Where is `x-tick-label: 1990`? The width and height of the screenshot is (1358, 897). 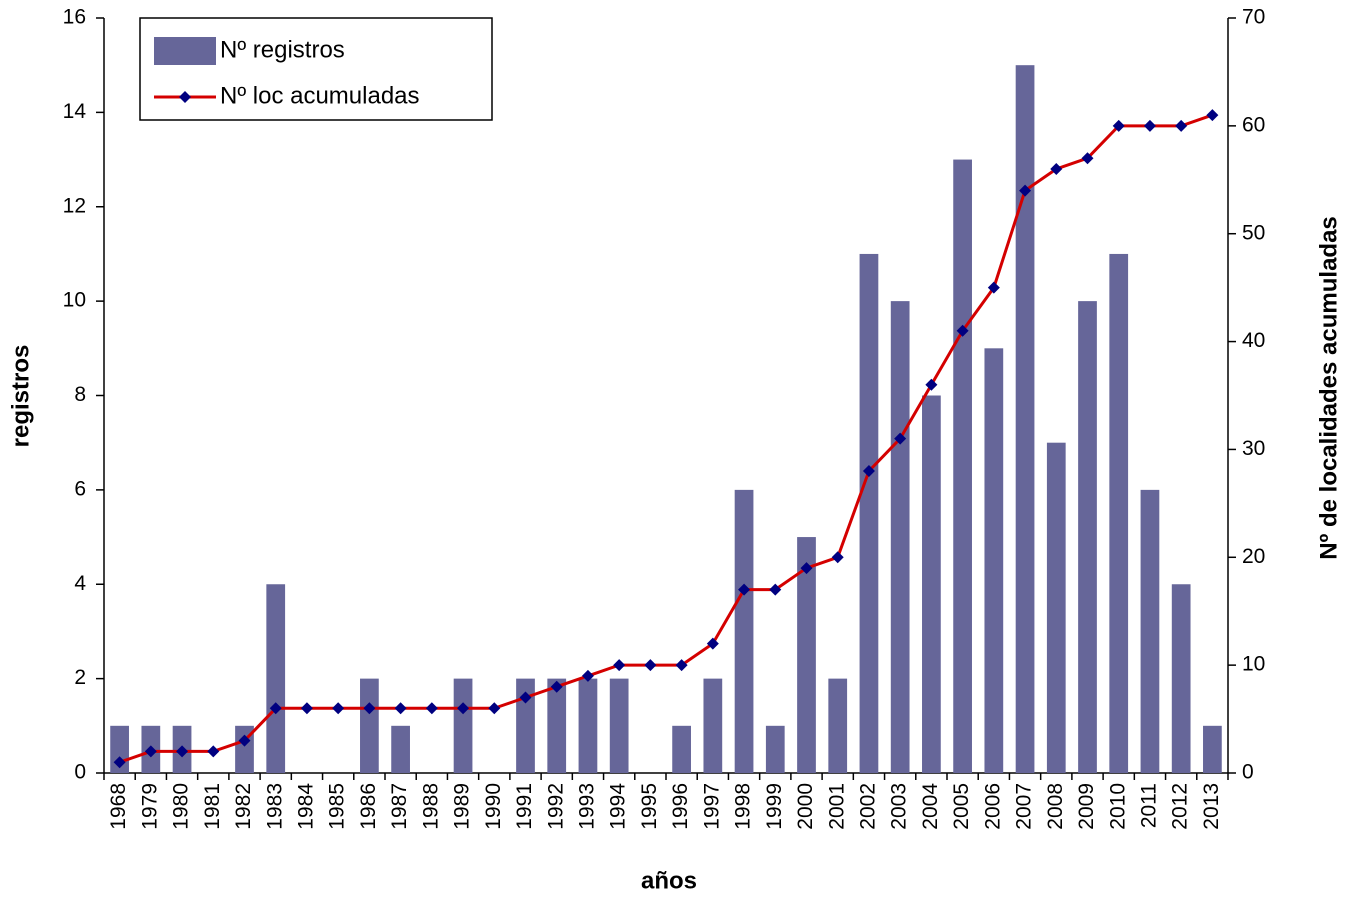
x-tick-label: 1990 is located at coordinates (493, 806).